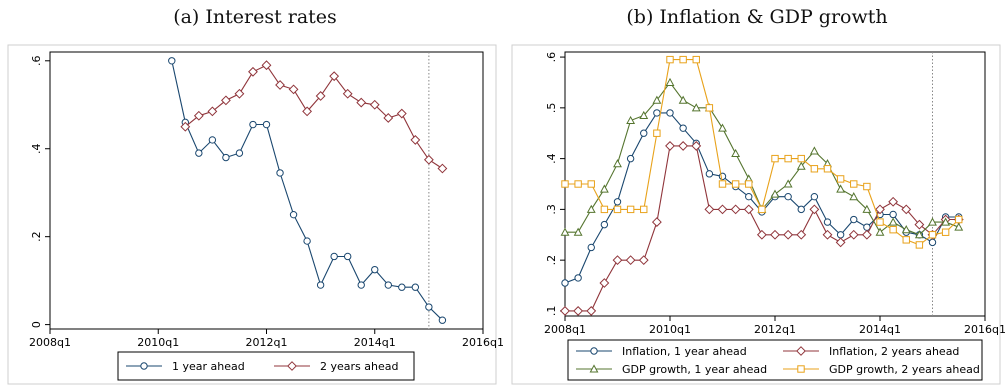  I want to click on panel-a-title: (a) Interest rates, so click(255, 17).